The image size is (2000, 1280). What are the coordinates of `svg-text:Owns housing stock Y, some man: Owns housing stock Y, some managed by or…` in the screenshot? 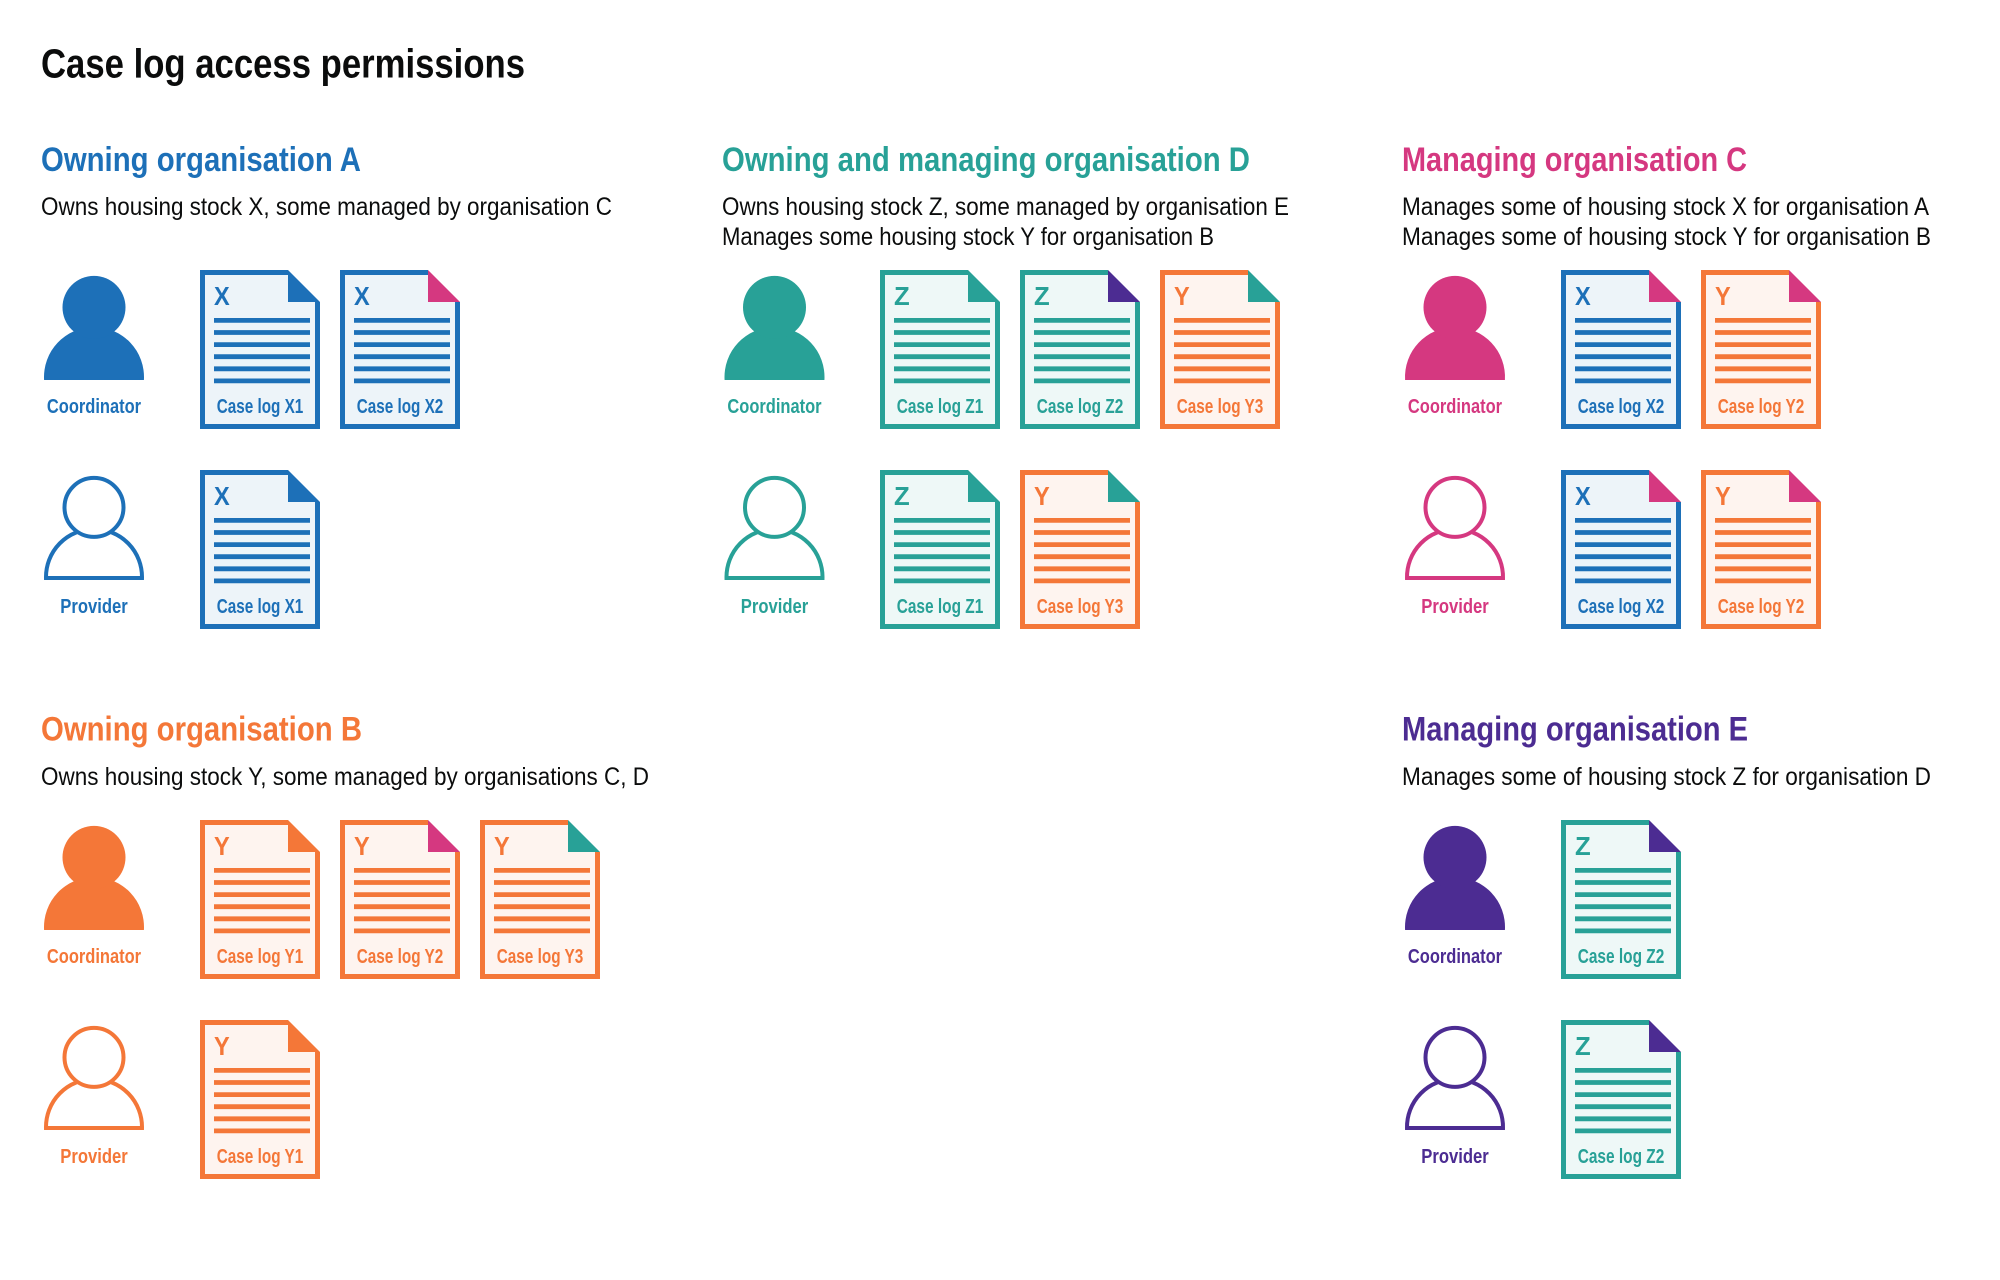 It's located at (345, 777).